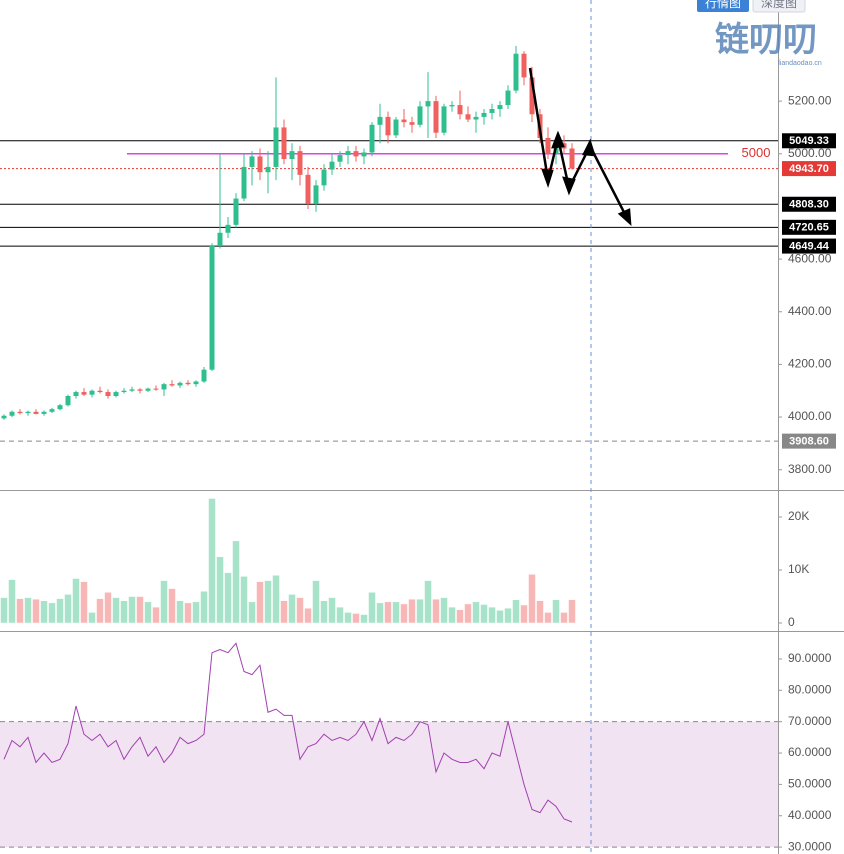 The height and width of the screenshot is (854, 844). I want to click on tab-label: 深度图, so click(779, 5).